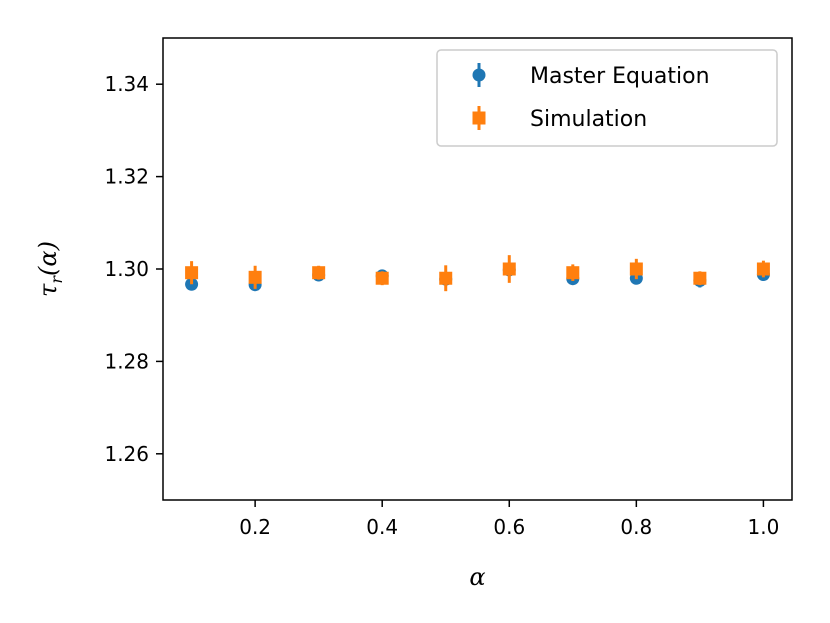  I want to click on y-tick-label: 1.26, so click(126, 454).